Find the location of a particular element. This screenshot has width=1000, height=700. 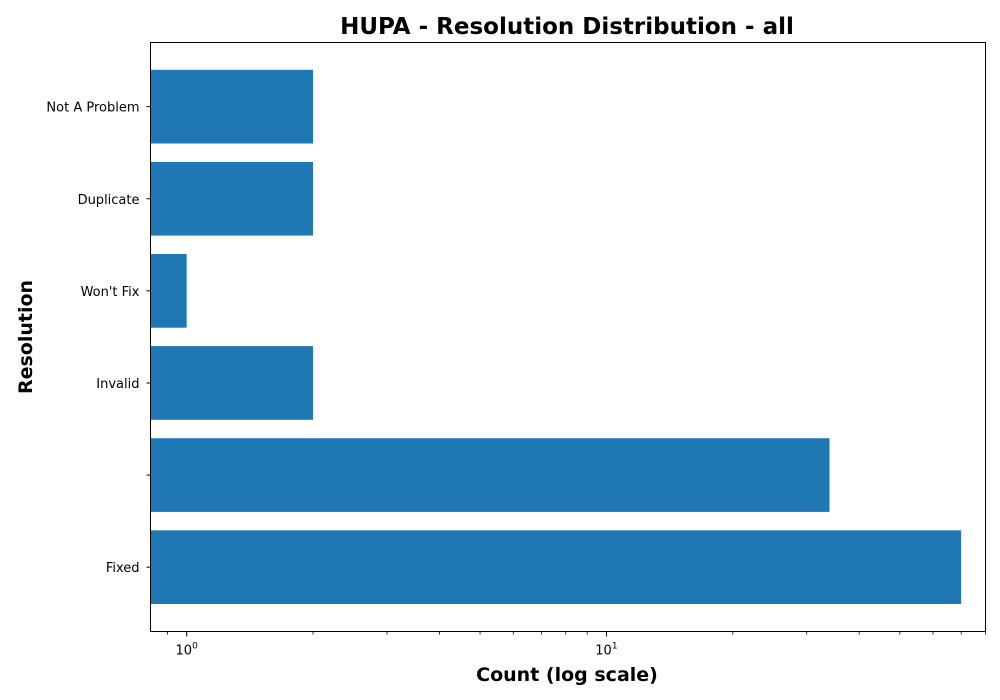

y-tick-label: Not A Problem is located at coordinates (92, 108).